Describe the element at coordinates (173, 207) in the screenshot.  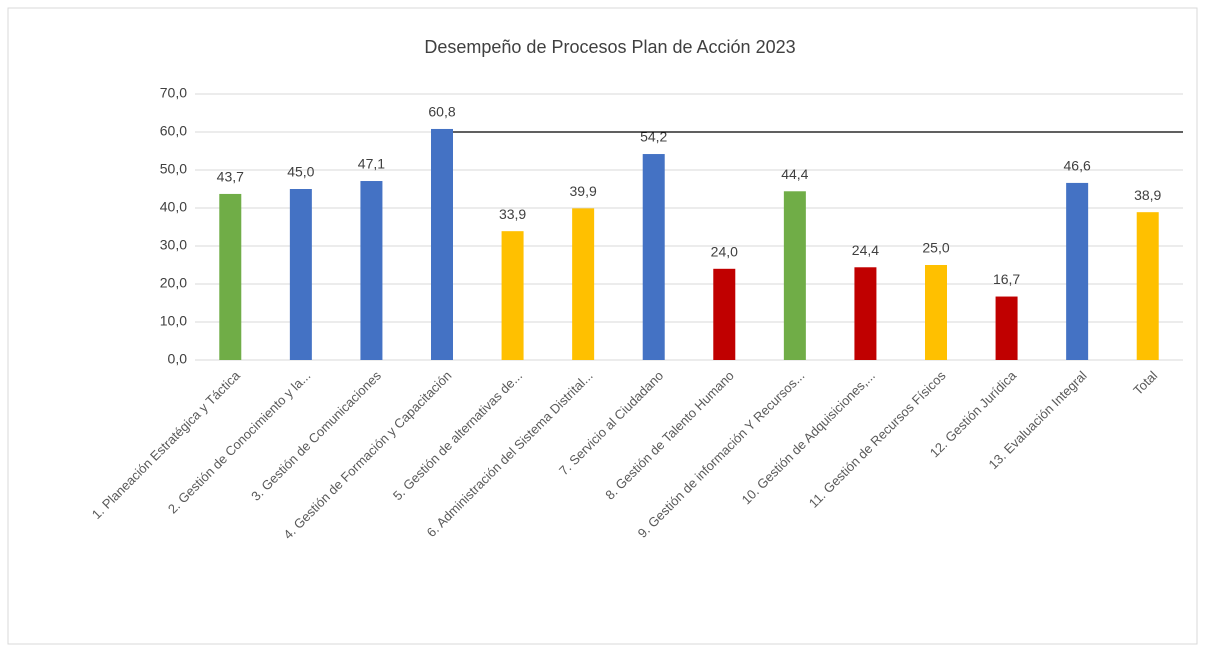
I see `y-tick-label: 40,0` at that location.